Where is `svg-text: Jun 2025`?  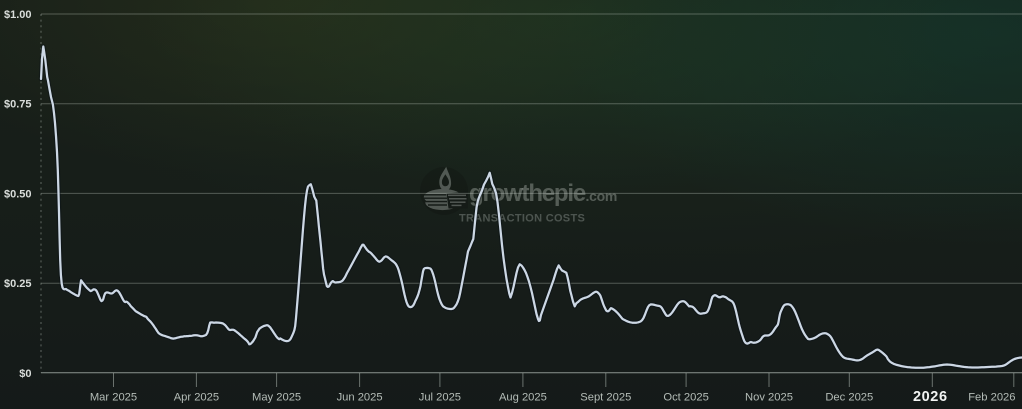 svg-text: Jun 2025 is located at coordinates (360, 398).